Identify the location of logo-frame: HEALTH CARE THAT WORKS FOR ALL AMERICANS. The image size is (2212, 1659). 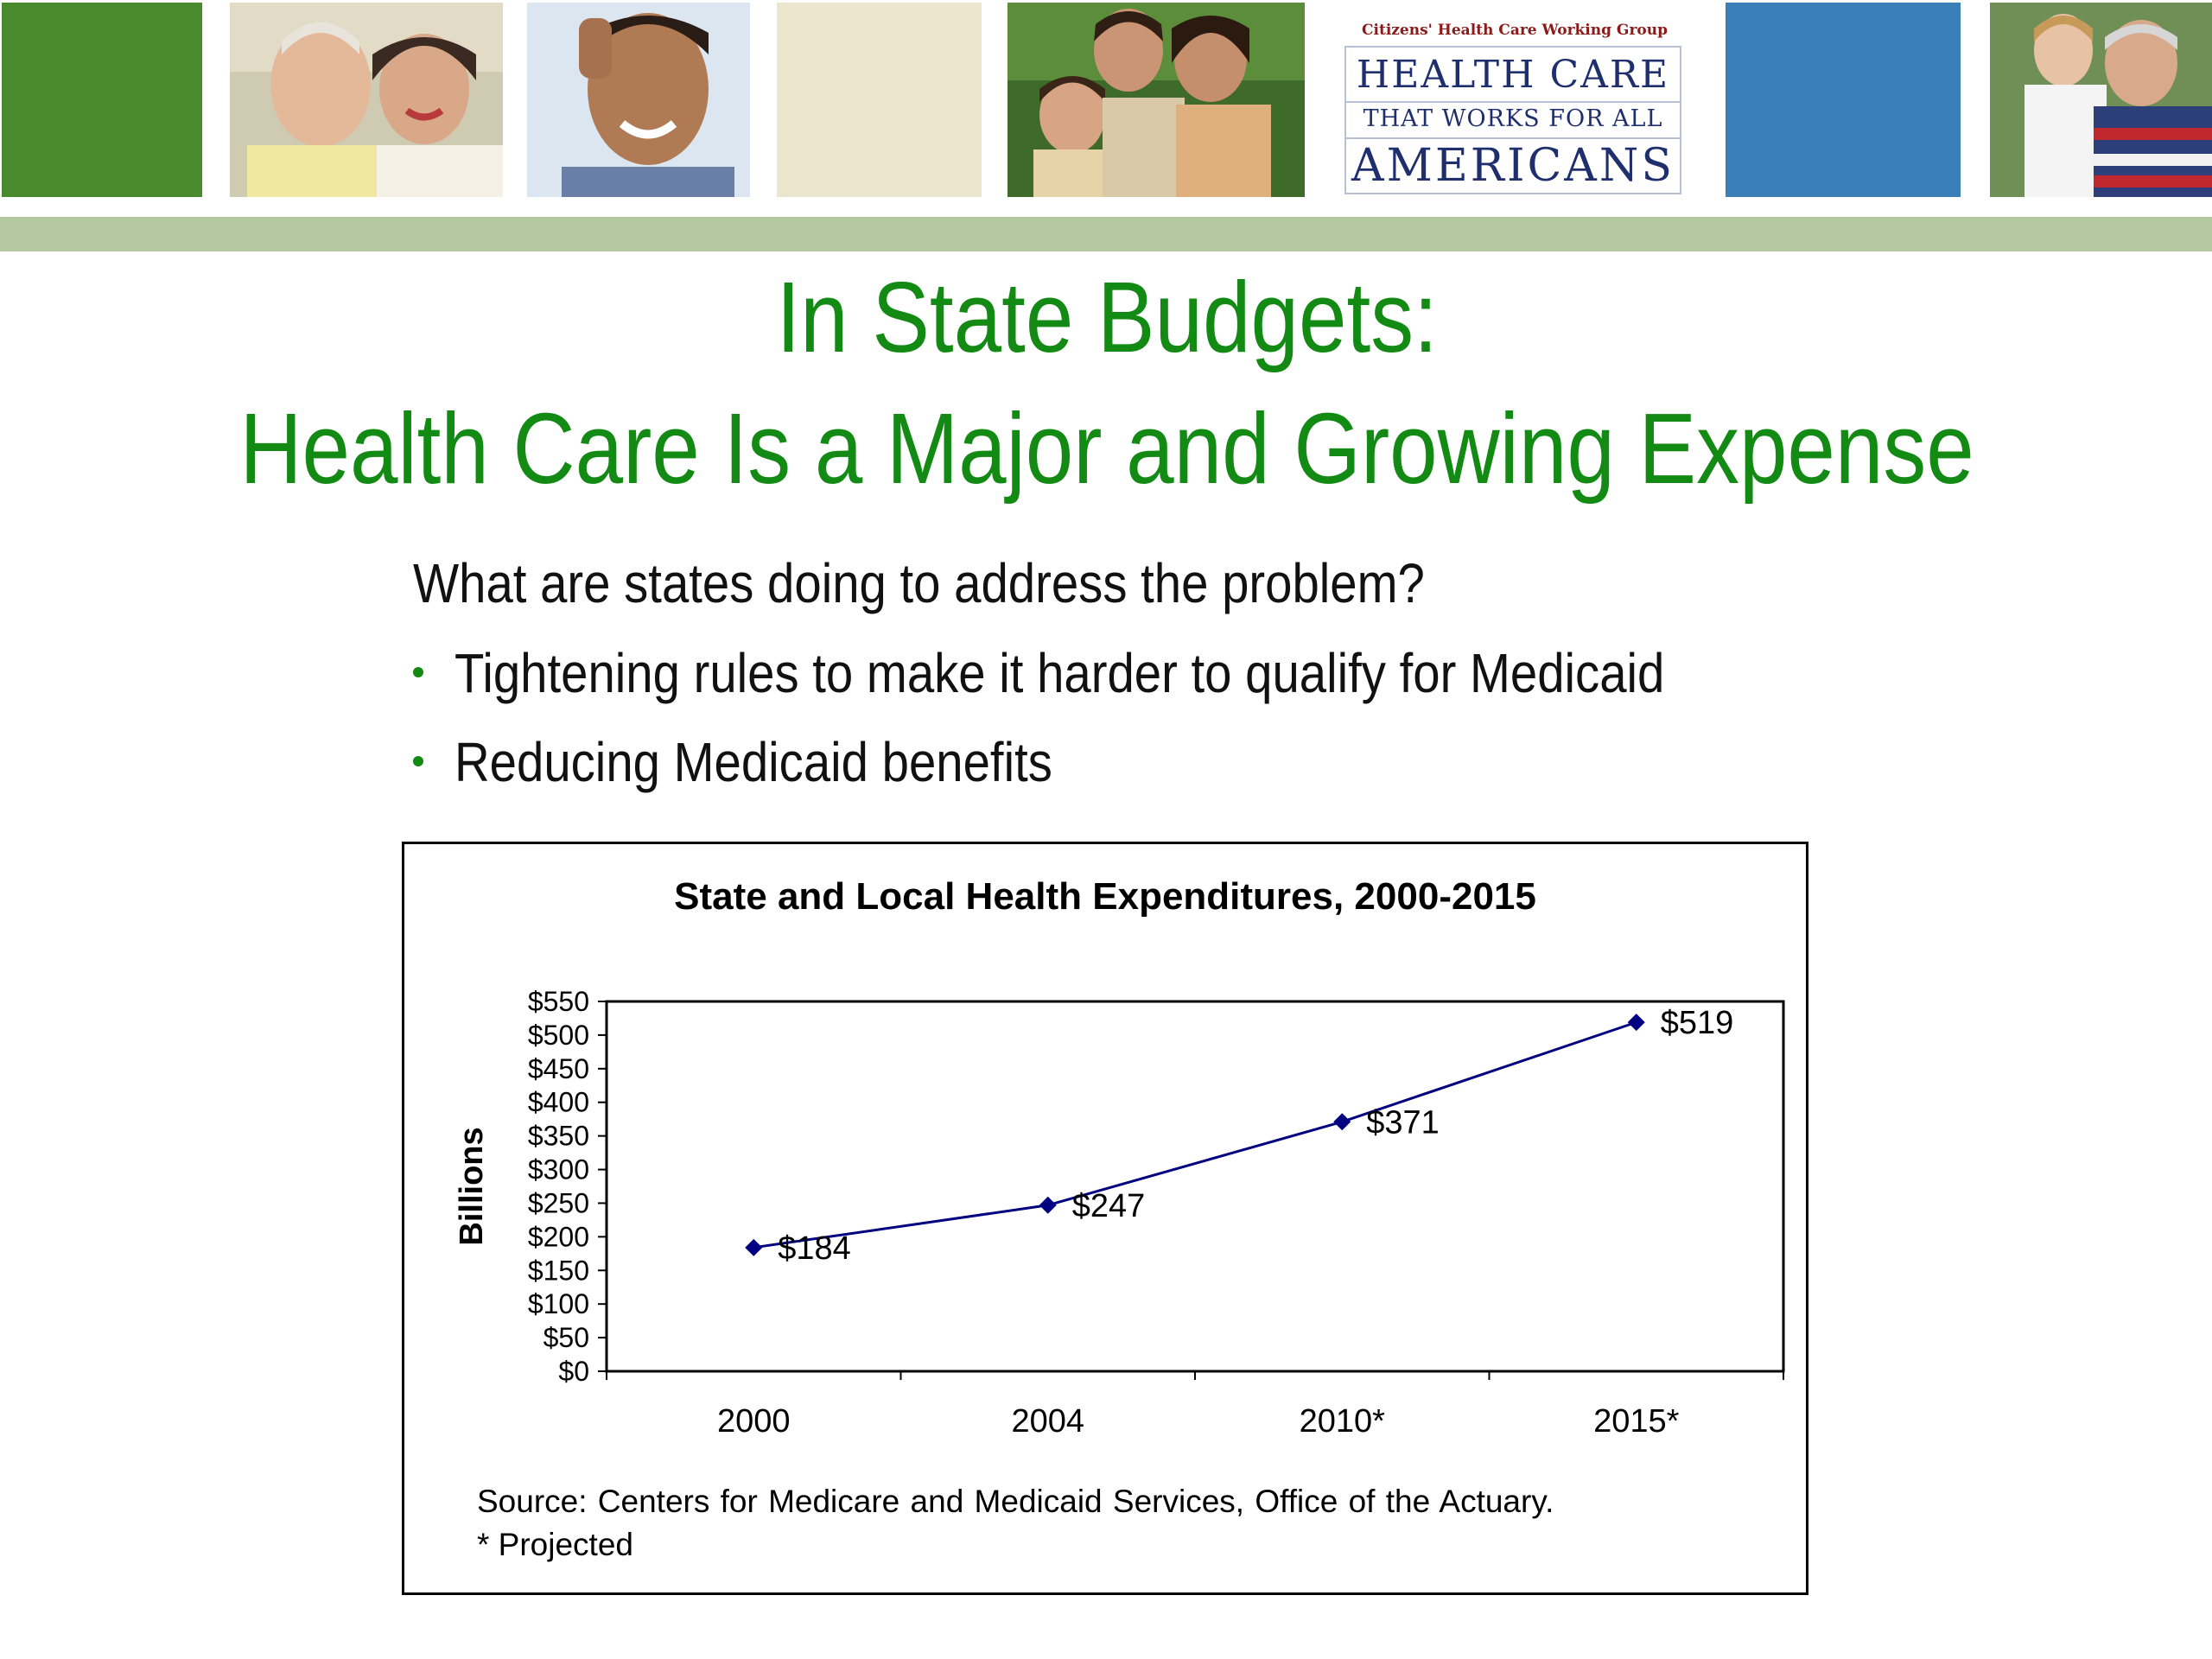
(1512, 120).